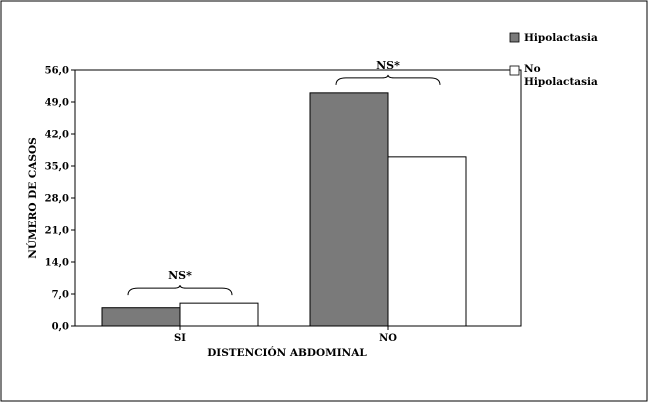 This screenshot has width=649, height=402. What do you see at coordinates (514, 70) in the screenshot?
I see `legend-swatch-no-hipolactasia` at bounding box center [514, 70].